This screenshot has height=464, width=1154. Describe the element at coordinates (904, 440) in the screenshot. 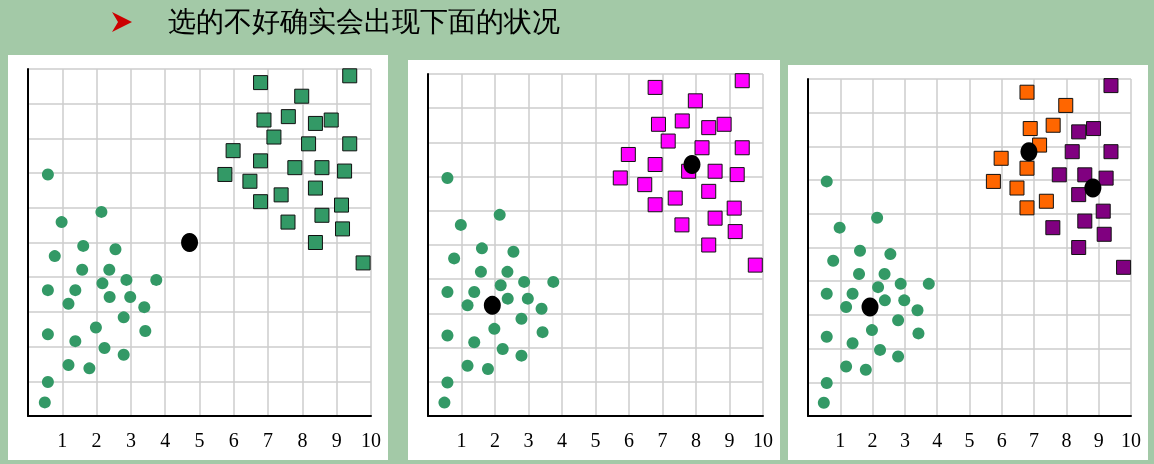

I see `x-tick-label: 3` at that location.